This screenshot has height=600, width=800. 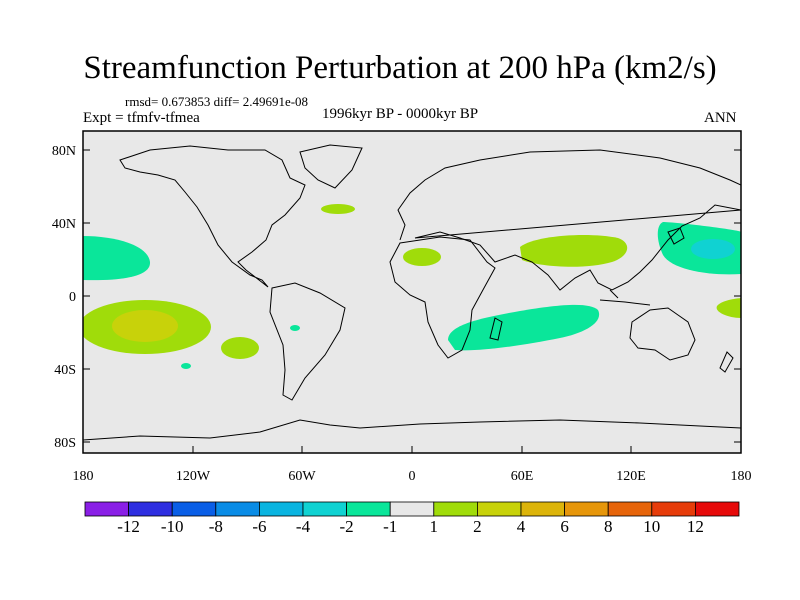 I want to click on lat-label: 0, so click(x=72, y=297).